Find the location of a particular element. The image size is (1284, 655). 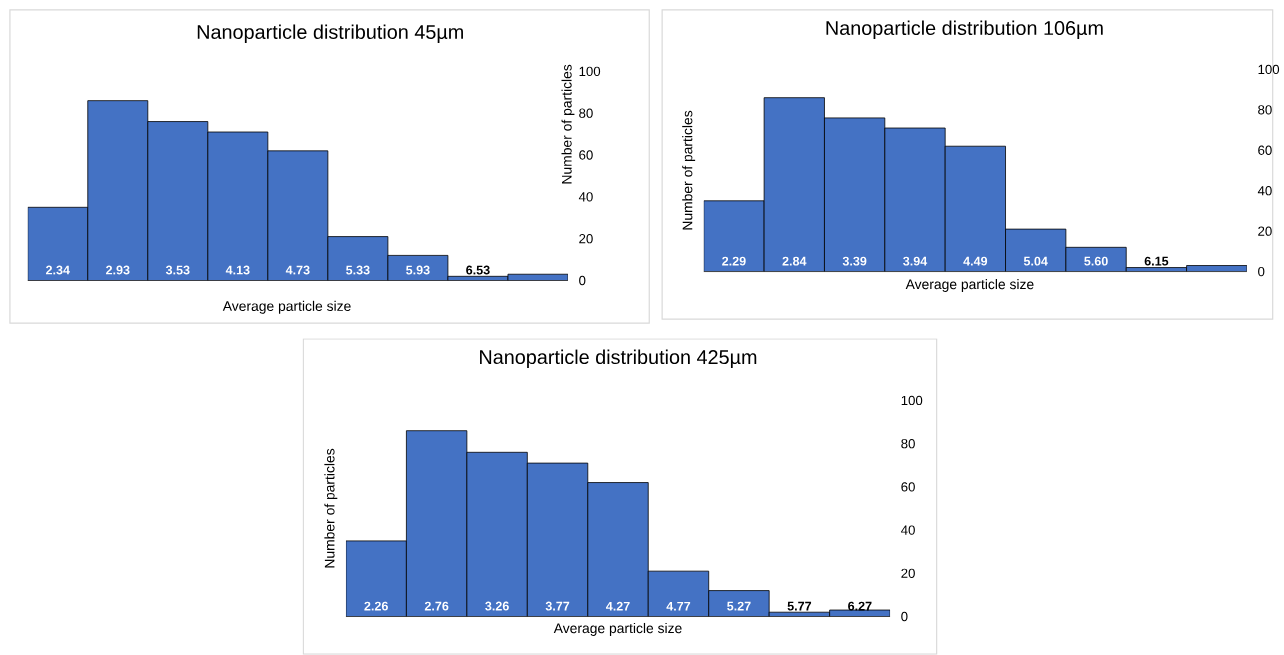

x-tick-label: 5.93 is located at coordinates (418, 270).